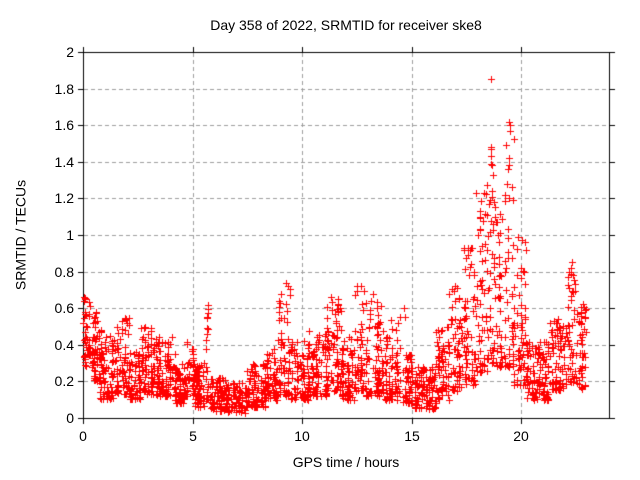 The height and width of the screenshot is (480, 640). What do you see at coordinates (70, 235) in the screenshot?
I see `y-tick-label: 1` at bounding box center [70, 235].